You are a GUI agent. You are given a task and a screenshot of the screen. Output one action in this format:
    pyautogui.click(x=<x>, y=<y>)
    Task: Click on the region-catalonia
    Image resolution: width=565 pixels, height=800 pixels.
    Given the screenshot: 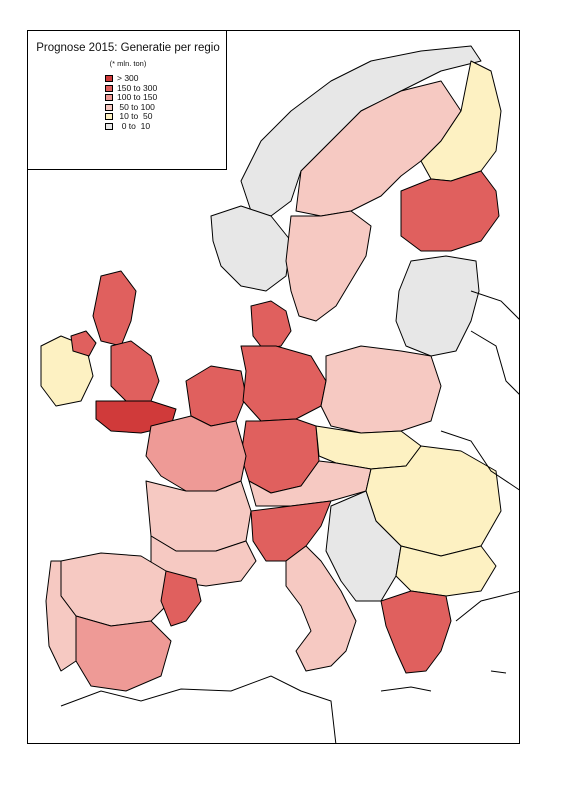 What is the action you would take?
    pyautogui.click(x=181, y=598)
    